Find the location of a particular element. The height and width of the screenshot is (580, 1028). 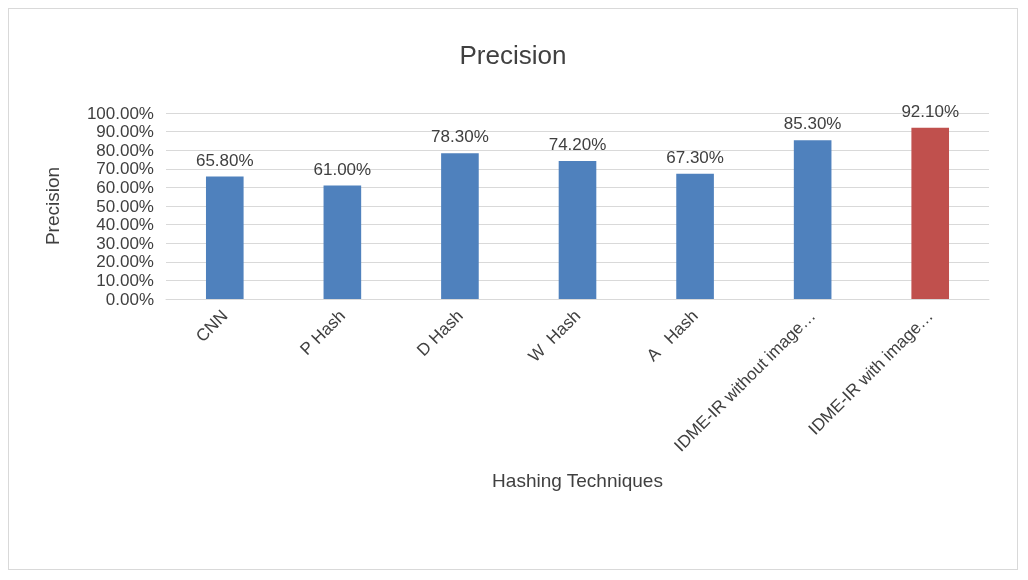

data-label: 78.30% is located at coordinates (460, 137).